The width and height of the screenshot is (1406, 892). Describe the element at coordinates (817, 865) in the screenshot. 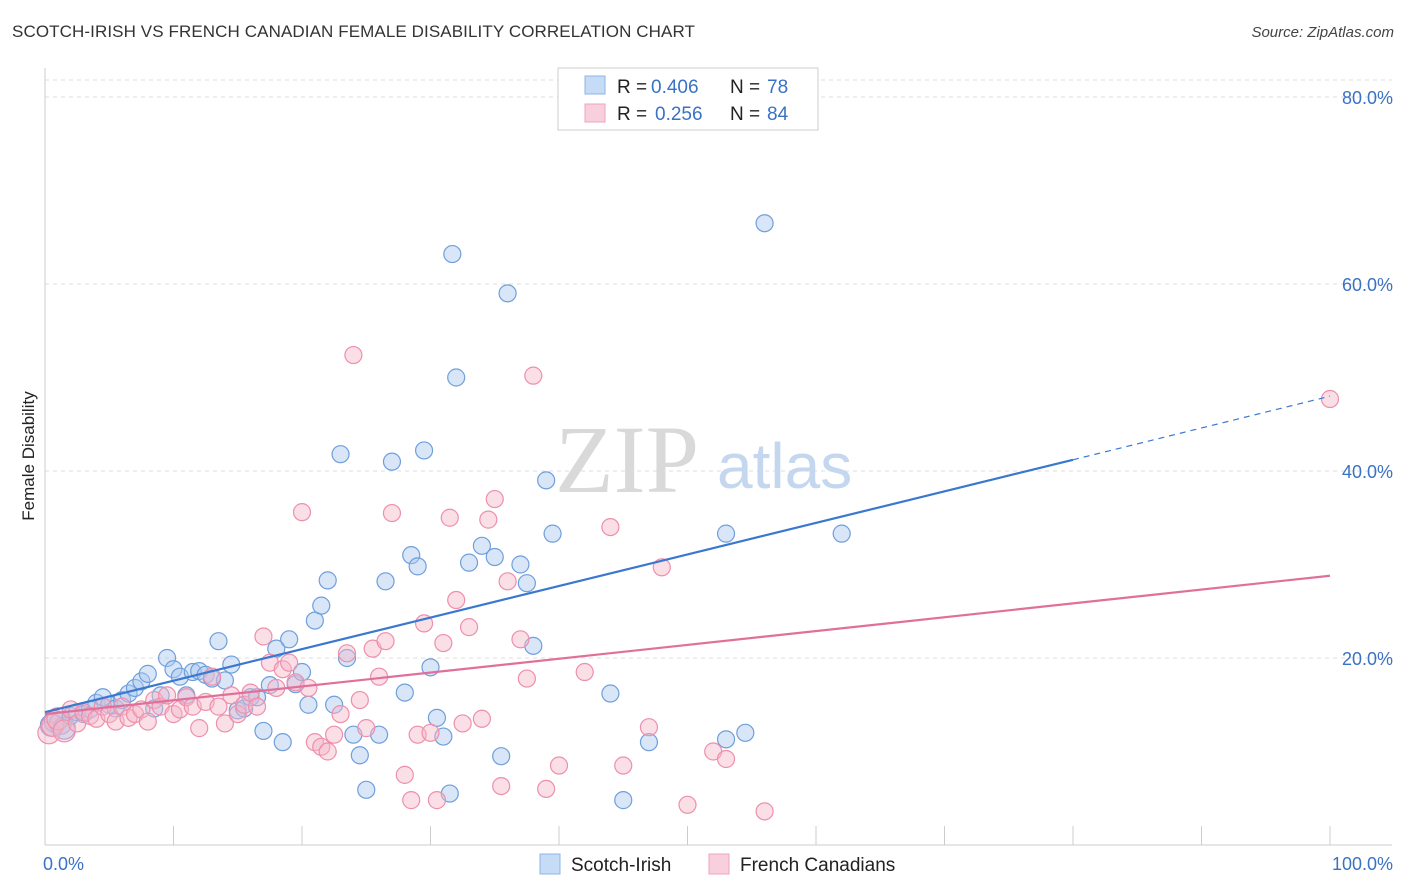

I see `legend-label-french-canadians: French Canadians` at that location.